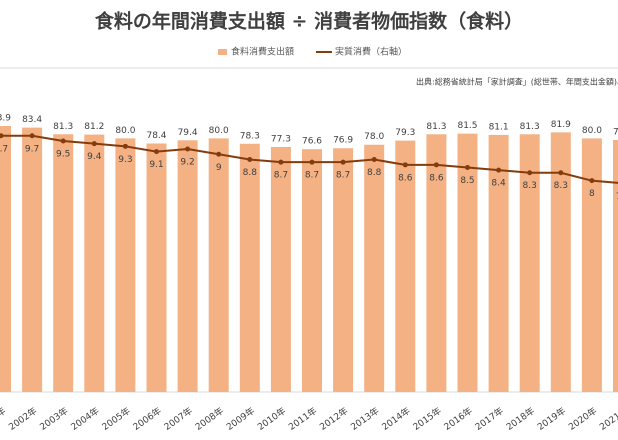 The height and width of the screenshot is (440, 618). Describe the element at coordinates (222, 52) in the screenshot. I see `legend-swatch` at that location.